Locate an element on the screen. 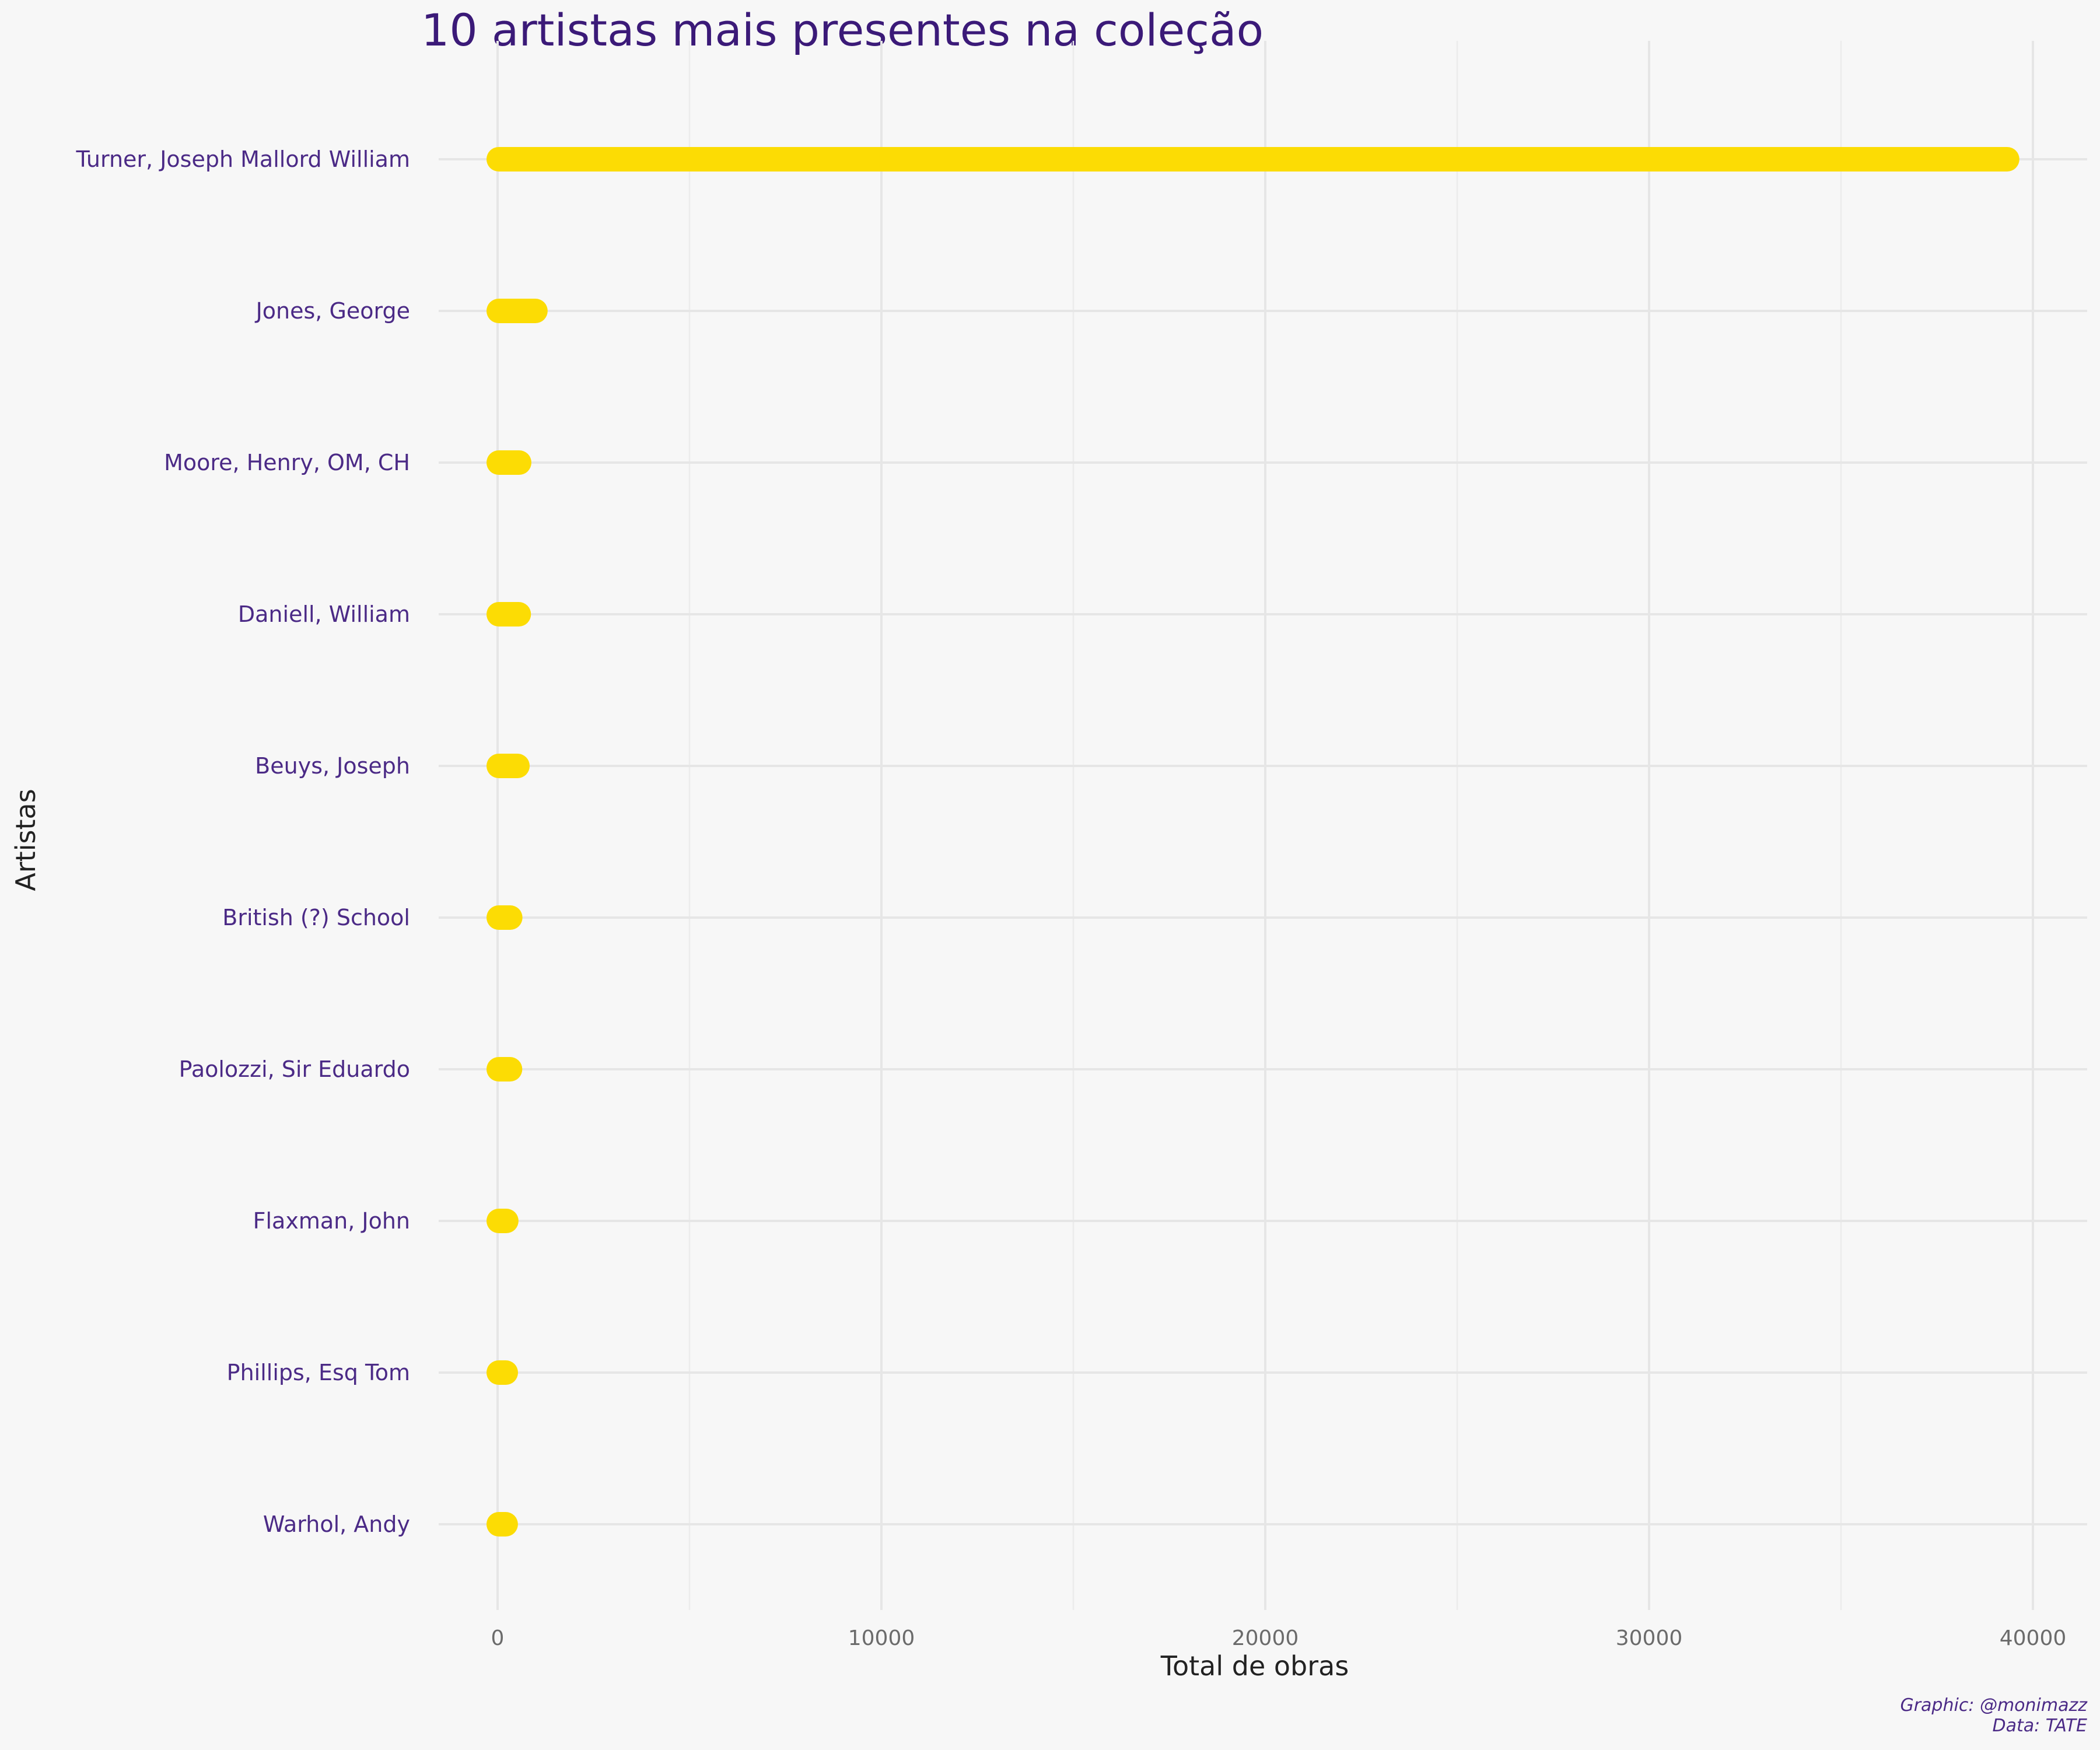  category-label: Flaxman, John is located at coordinates (331, 1221).